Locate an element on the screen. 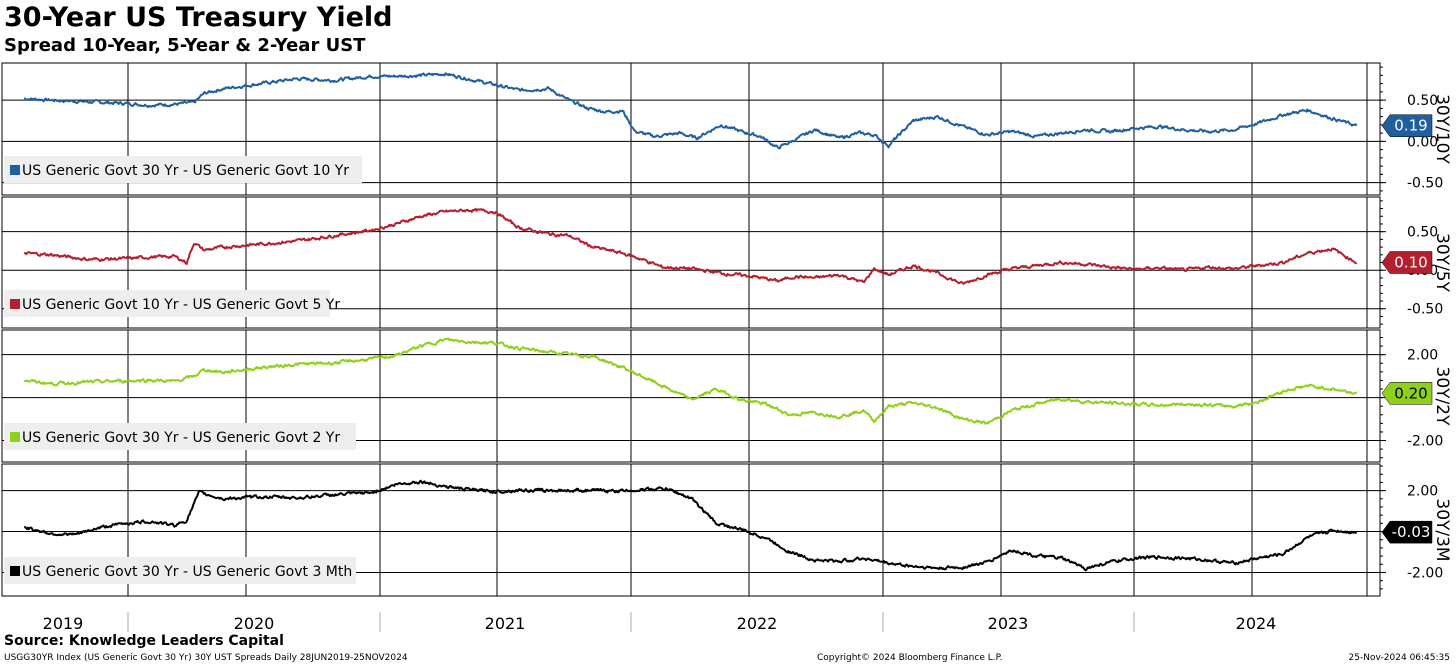 The height and width of the screenshot is (666, 1456). last-value-label: 0.10 is located at coordinates (1410, 263).